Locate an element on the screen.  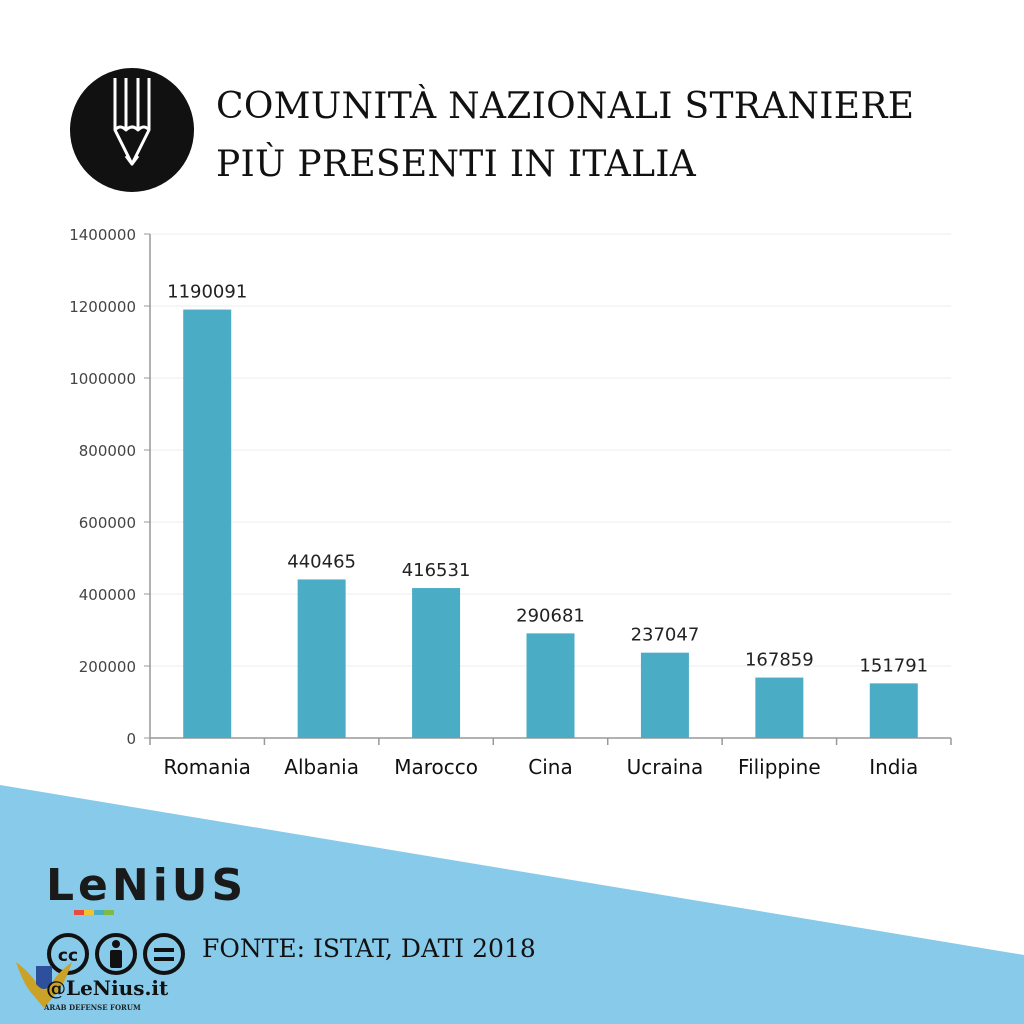
data-label: 1190091 is located at coordinates (207, 292).